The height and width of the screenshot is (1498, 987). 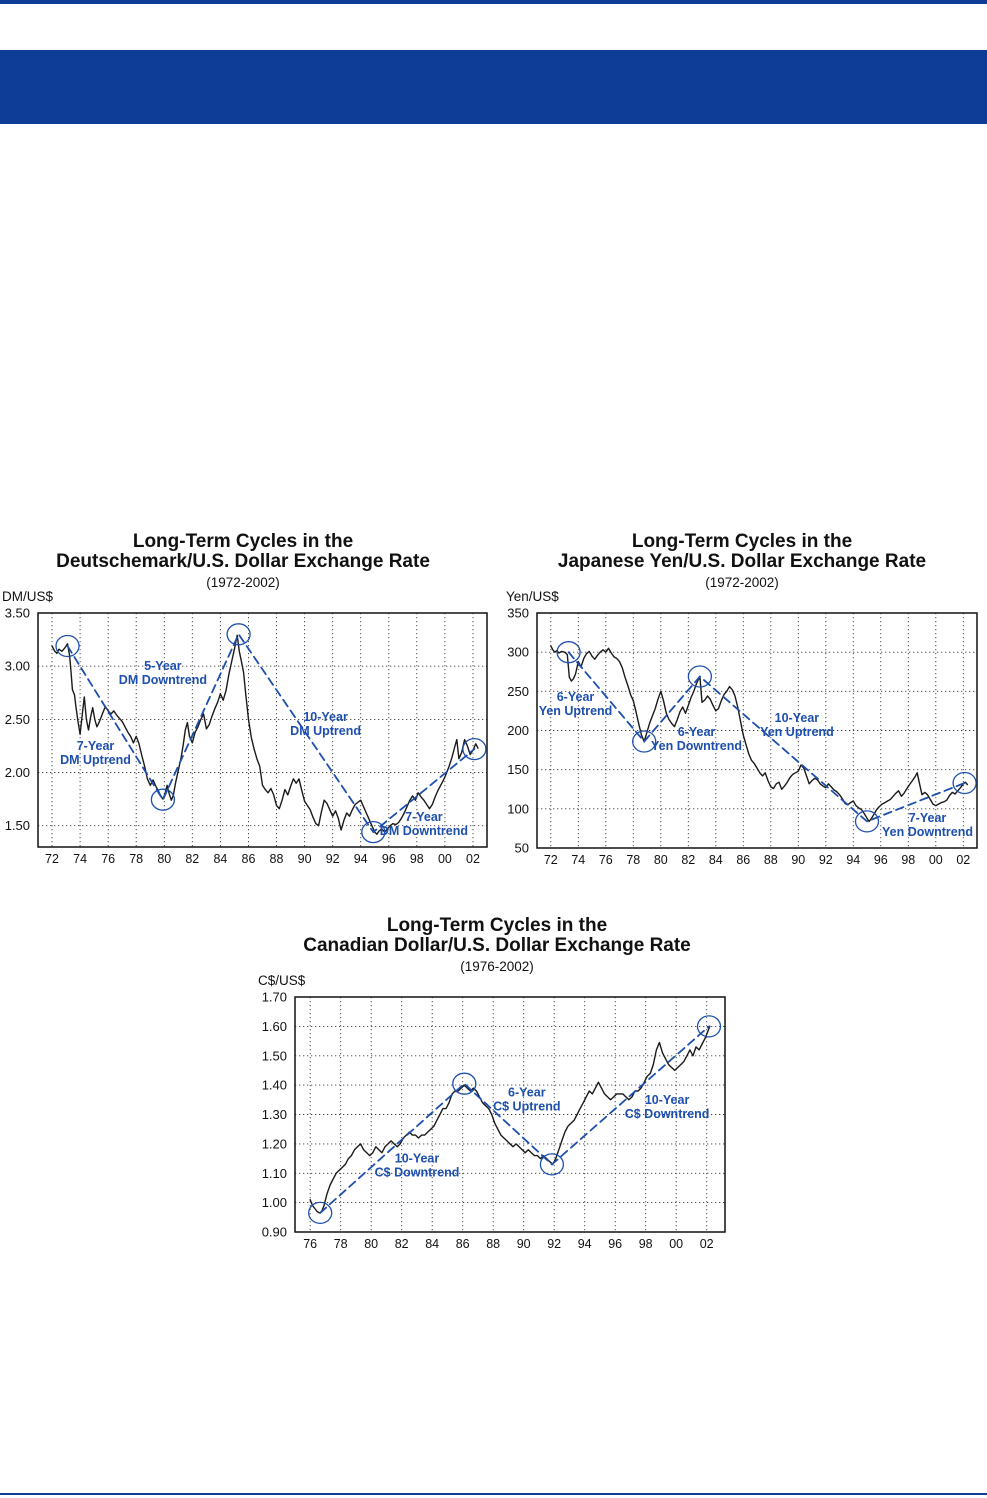 What do you see at coordinates (432, 1244) in the screenshot?
I see `cad-x-tick-label: 84` at bounding box center [432, 1244].